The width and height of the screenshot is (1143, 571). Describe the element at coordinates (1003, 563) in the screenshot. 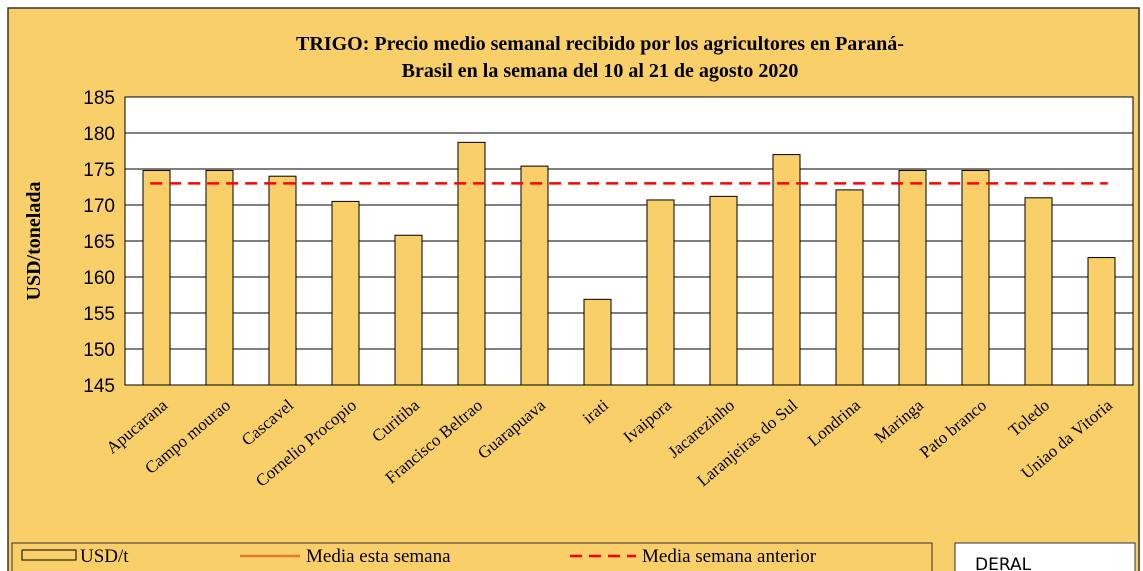

I see `source: DERAL` at that location.